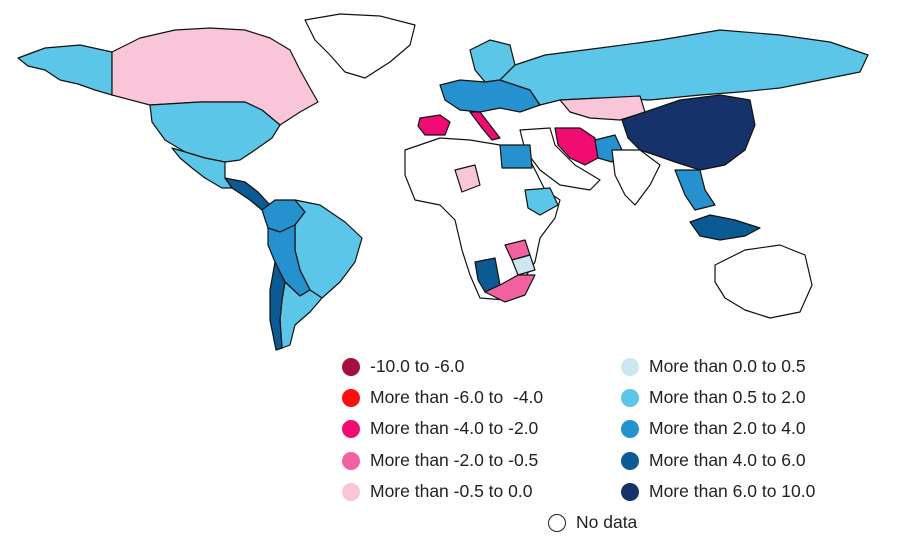  Describe the element at coordinates (727, 366) in the screenshot. I see `legend-label: More than 0.0 to 0.5` at that location.